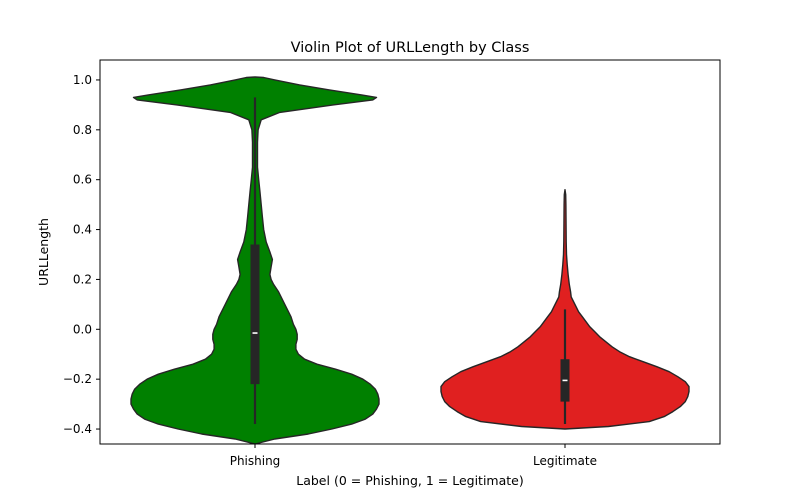 This screenshot has width=800, height=504. I want to click on y-axis: −0.4 −0.2 0.0 0.2 0.4 0.6 0.8 1.0, so click(81, 254).